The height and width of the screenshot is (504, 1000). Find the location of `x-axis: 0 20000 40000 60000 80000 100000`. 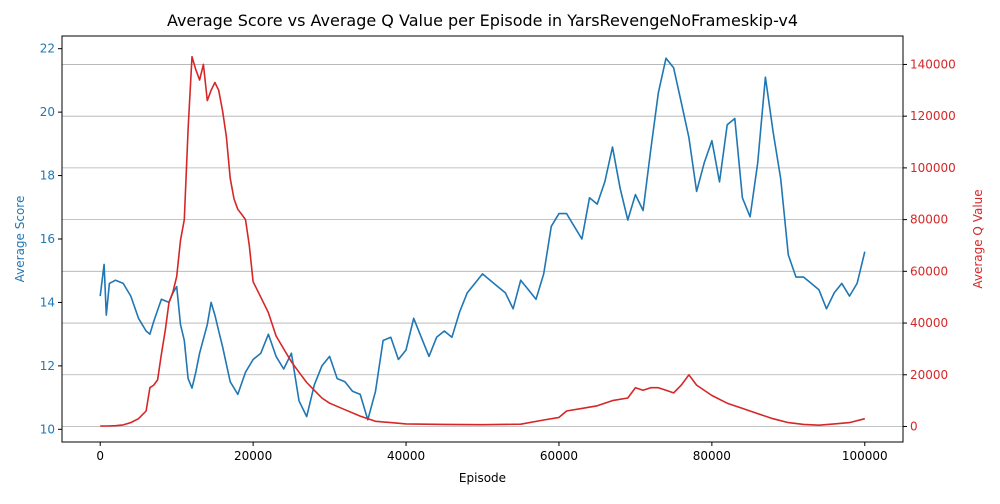

x-axis: 0 20000 40000 60000 80000 100000 is located at coordinates (492, 452).